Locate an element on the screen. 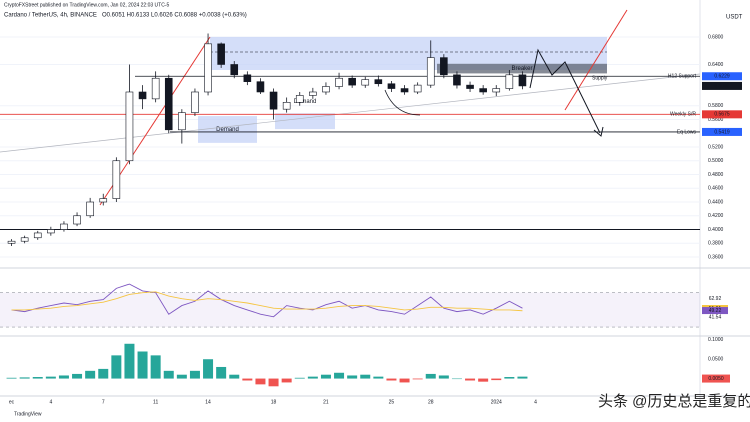  x-tick-label: 25 is located at coordinates (392, 402).